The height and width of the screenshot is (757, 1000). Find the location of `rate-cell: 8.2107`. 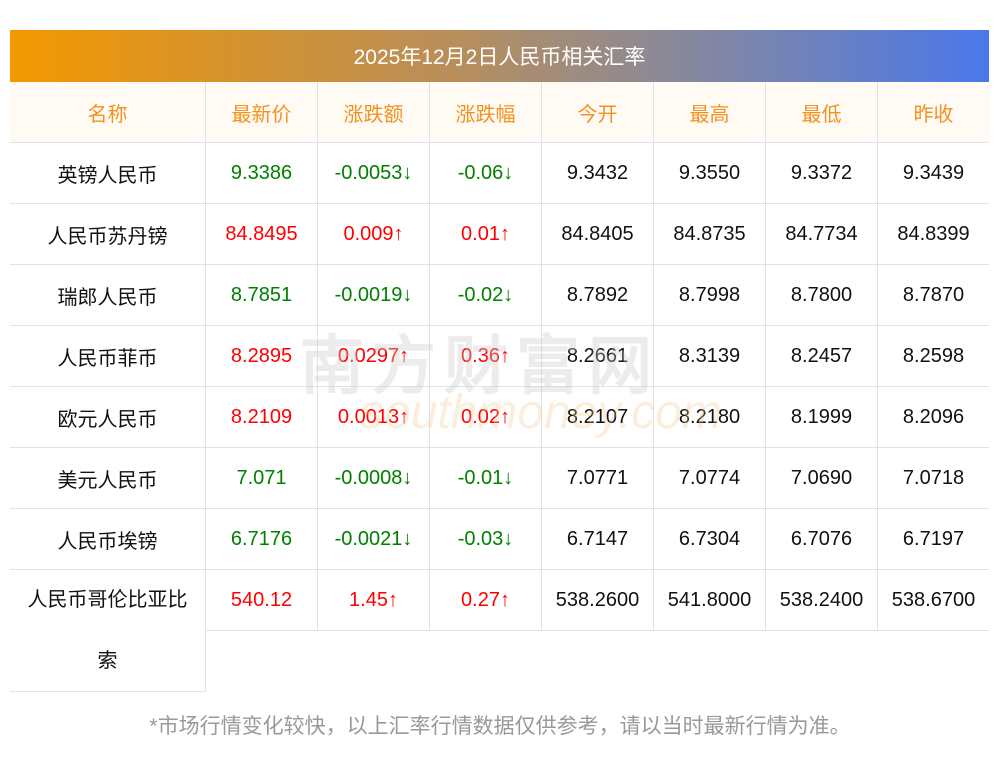

rate-cell: 8.2107 is located at coordinates (598, 417).